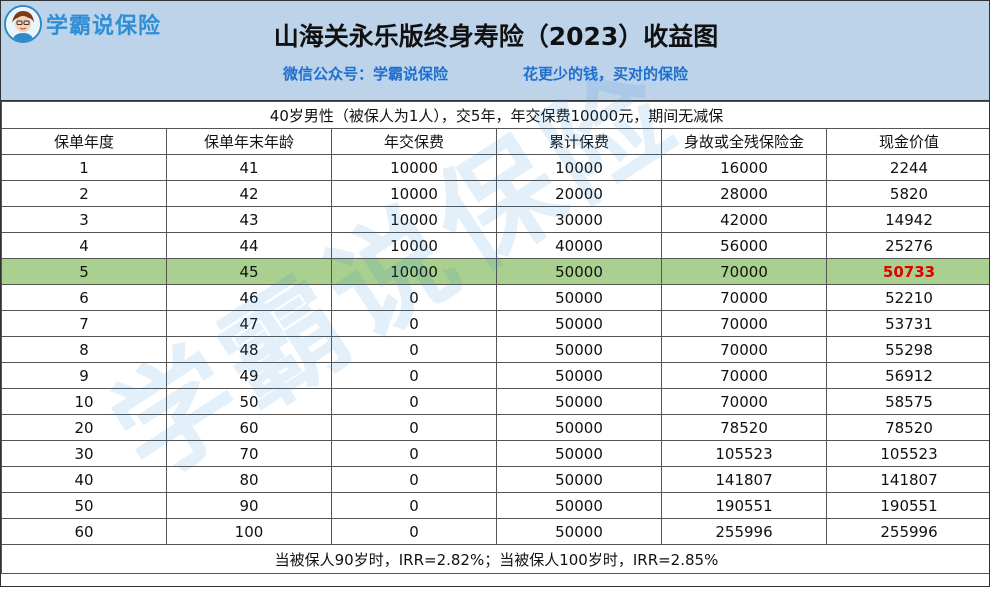 The image size is (992, 589). Describe the element at coordinates (84, 219) in the screenshot. I see `table-cell: 3` at that location.